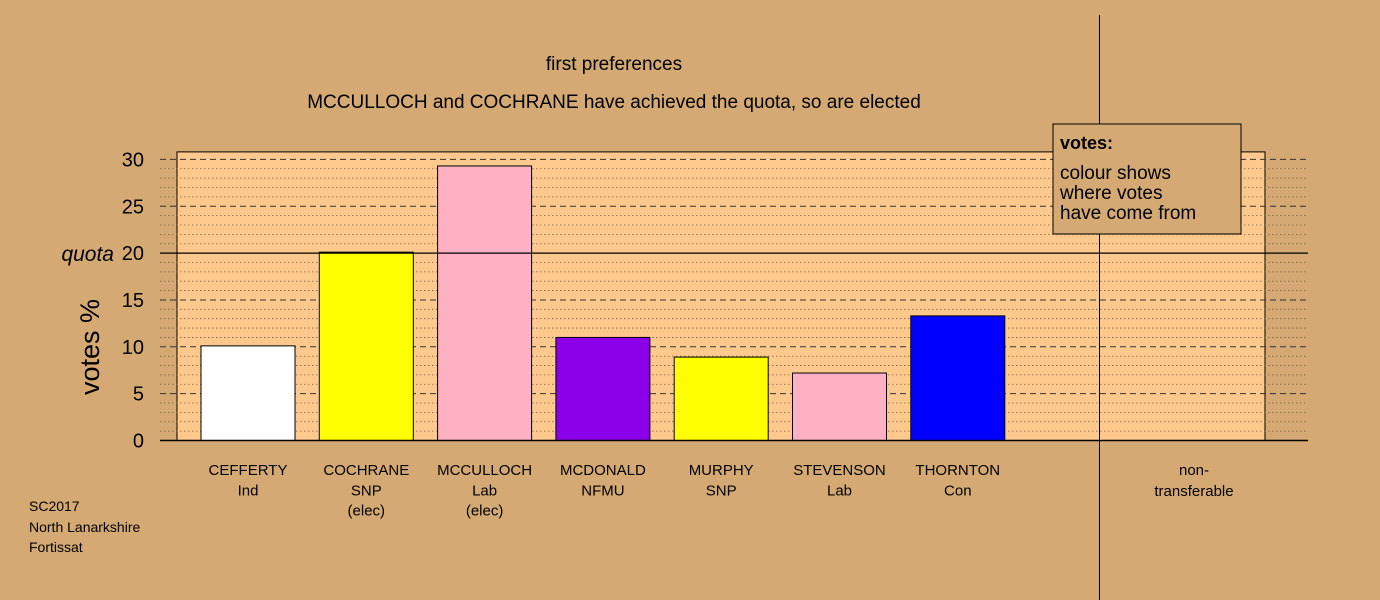 This screenshot has height=600, width=1380. I want to click on footer-caption: SC2017 North Lanarkshire Fortissat, so click(84, 527).